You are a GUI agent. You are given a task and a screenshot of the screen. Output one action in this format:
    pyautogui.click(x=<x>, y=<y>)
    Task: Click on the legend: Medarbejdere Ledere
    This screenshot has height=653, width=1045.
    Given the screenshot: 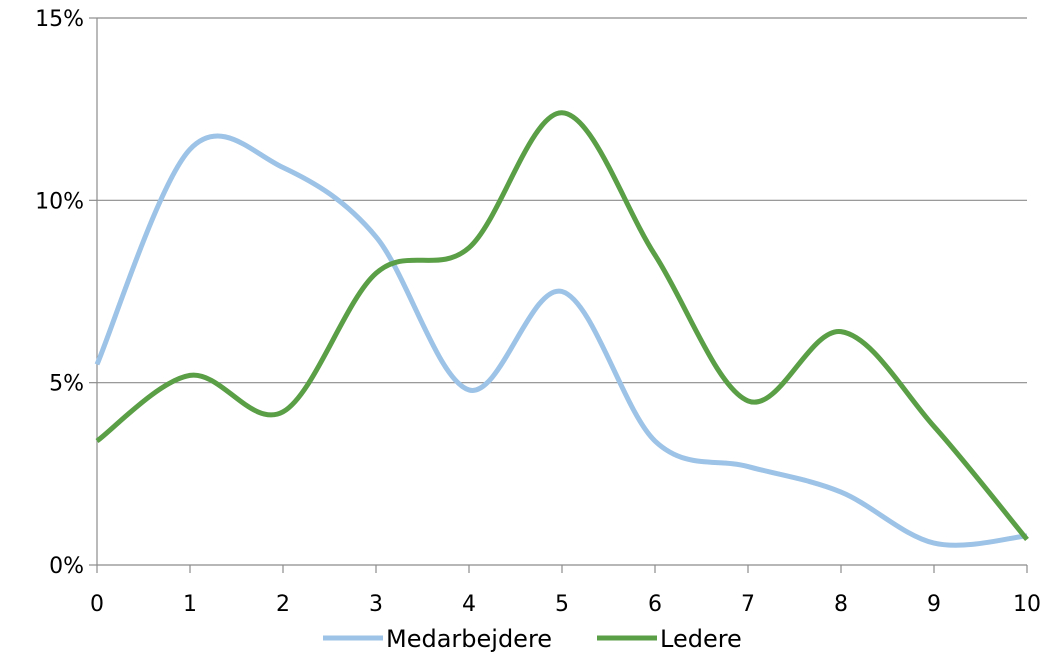 What is the action you would take?
    pyautogui.click(x=532, y=639)
    